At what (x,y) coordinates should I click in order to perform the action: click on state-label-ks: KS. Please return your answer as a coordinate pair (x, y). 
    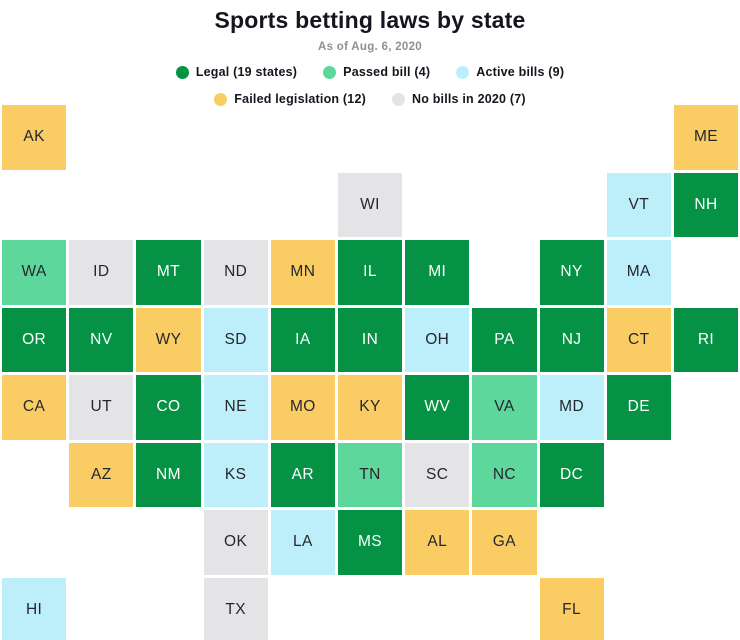
    Looking at the image, I should click on (235, 474).